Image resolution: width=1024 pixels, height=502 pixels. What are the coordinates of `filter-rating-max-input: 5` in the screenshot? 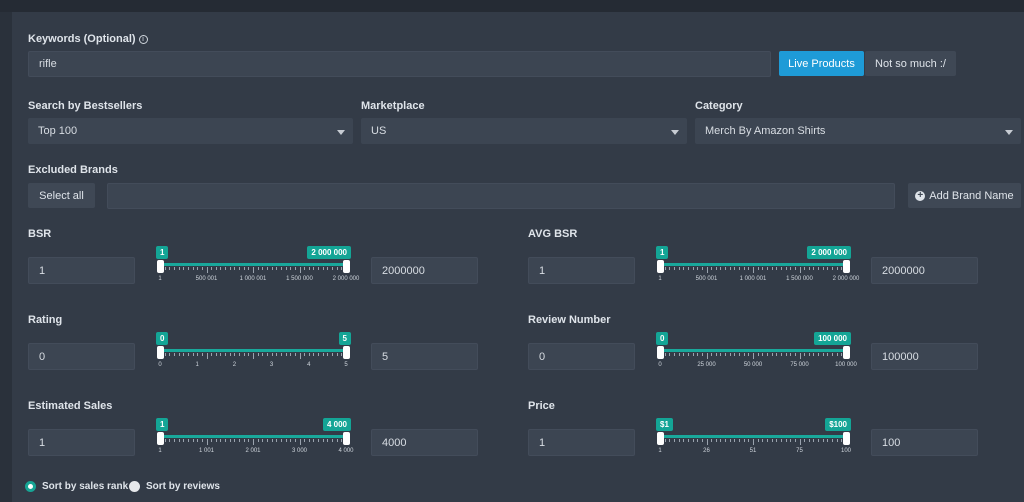 It's located at (424, 356).